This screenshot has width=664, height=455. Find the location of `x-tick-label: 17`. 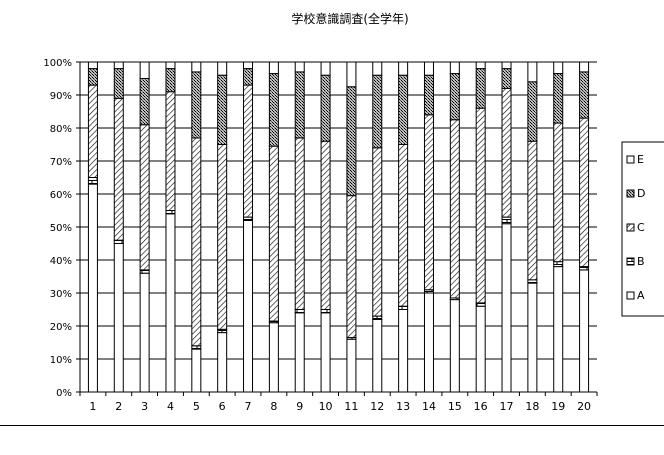

x-tick-label: 17 is located at coordinates (507, 406).